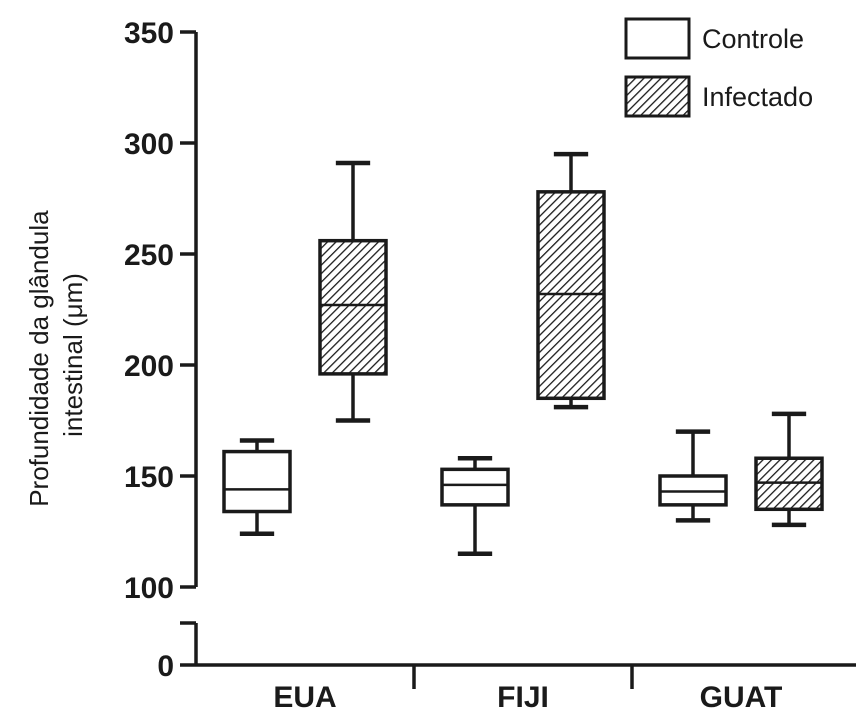 Image resolution: width=862 pixels, height=724 pixels. I want to click on y-tick-label: 300, so click(149, 144).